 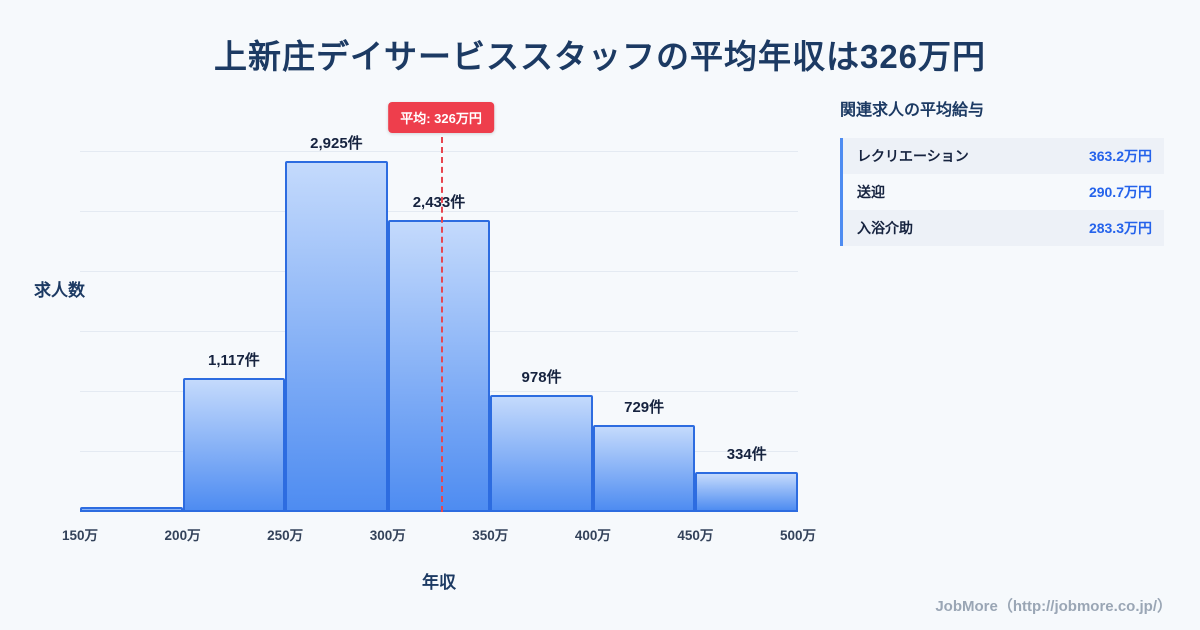 What do you see at coordinates (387, 535) in the screenshot?
I see `x-tick-label: 300万` at bounding box center [387, 535].